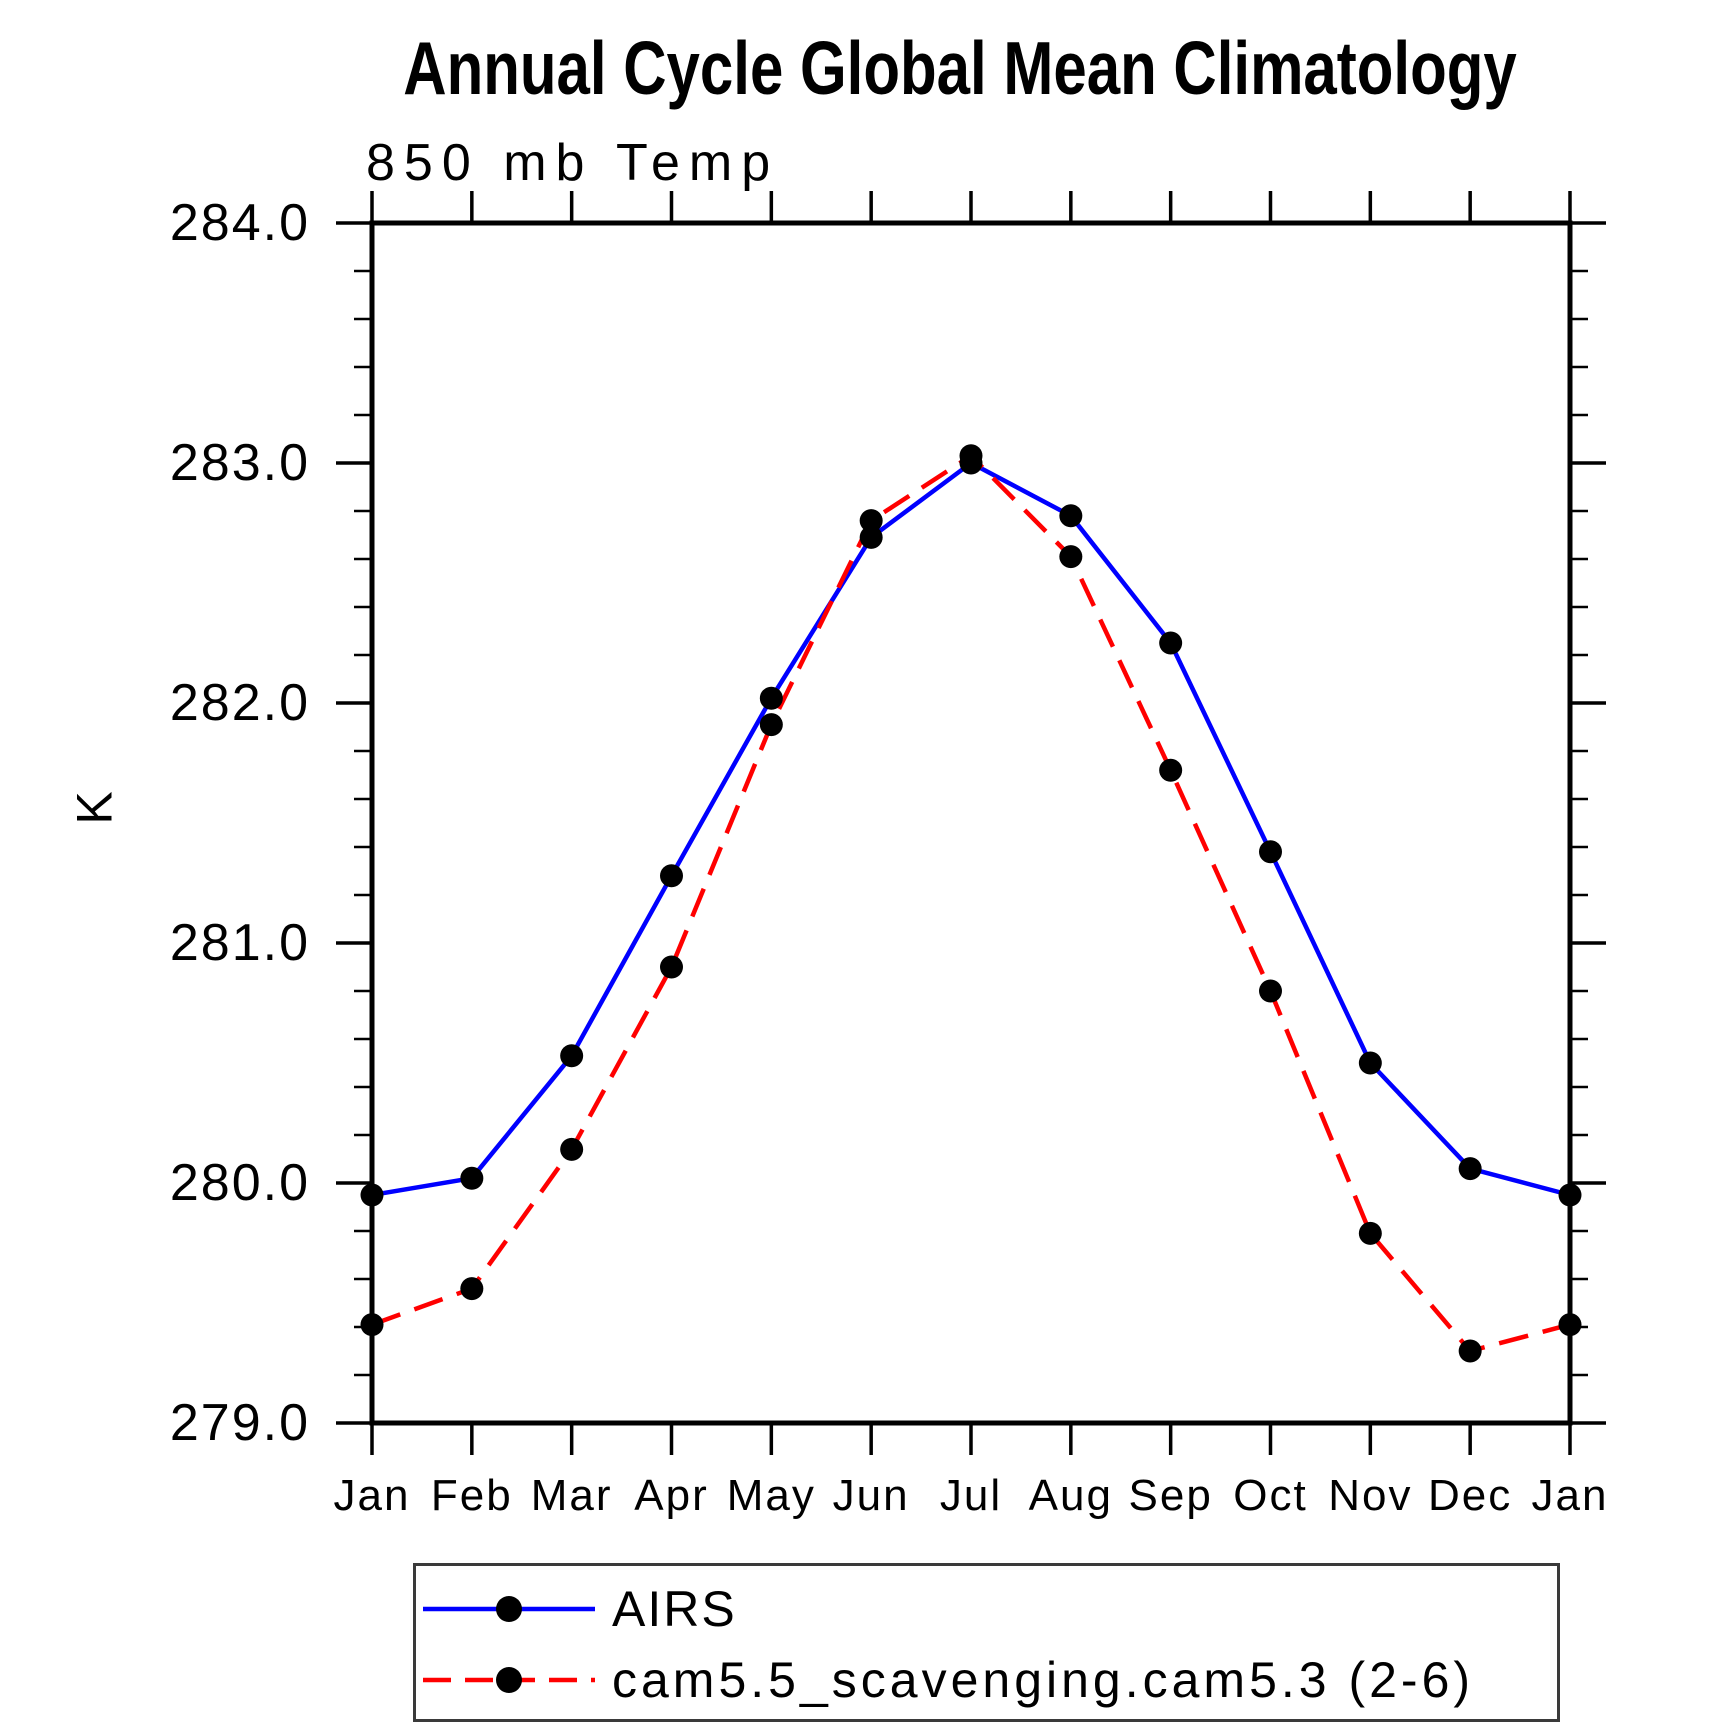 The height and width of the screenshot is (1729, 1710). What do you see at coordinates (239, 1183) in the screenshot?
I see `y-tick-label: 280.0` at bounding box center [239, 1183].